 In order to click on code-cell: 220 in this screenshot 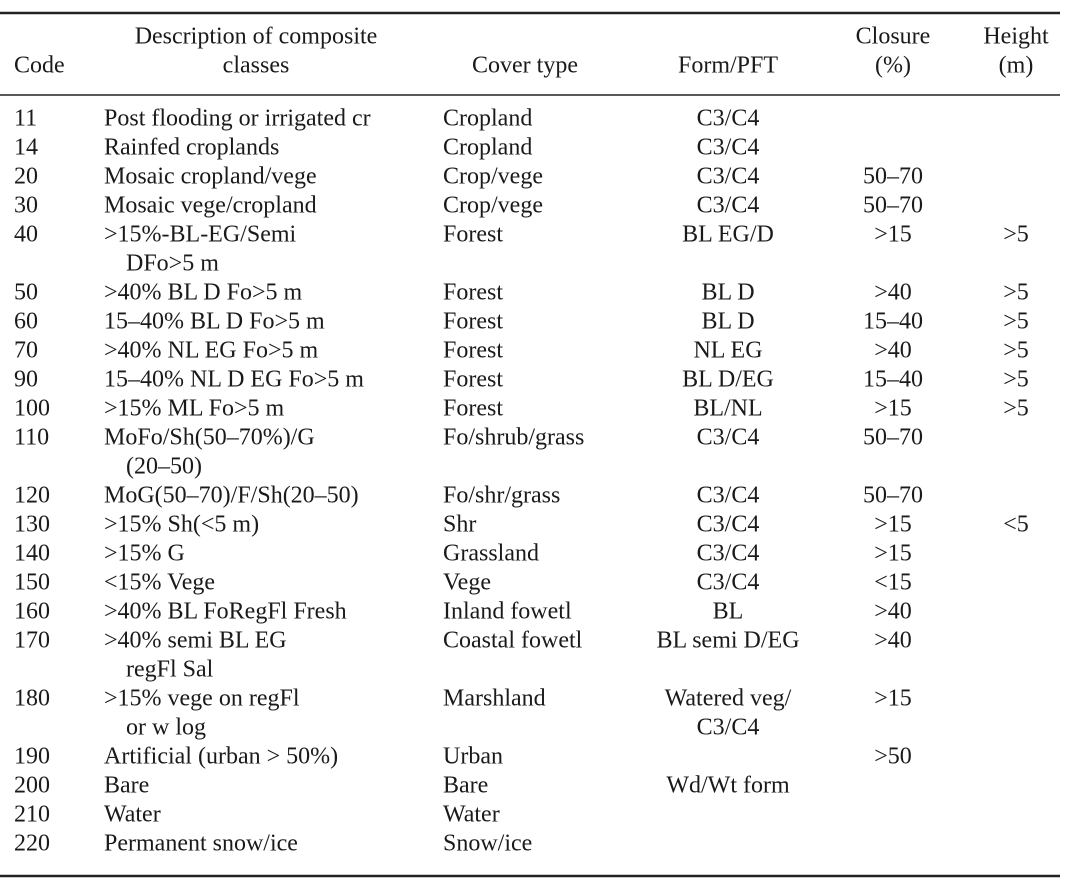, I will do `click(32, 844)`.